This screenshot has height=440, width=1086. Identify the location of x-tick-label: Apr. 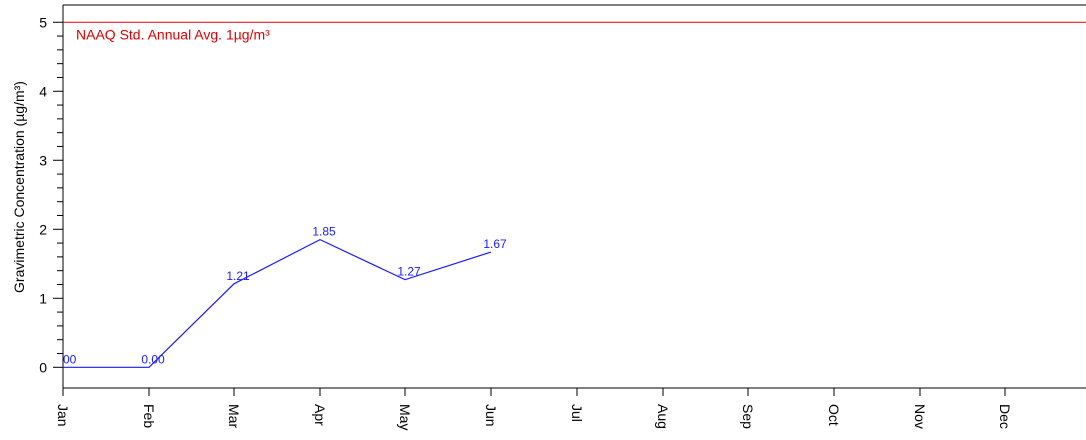
(320, 415).